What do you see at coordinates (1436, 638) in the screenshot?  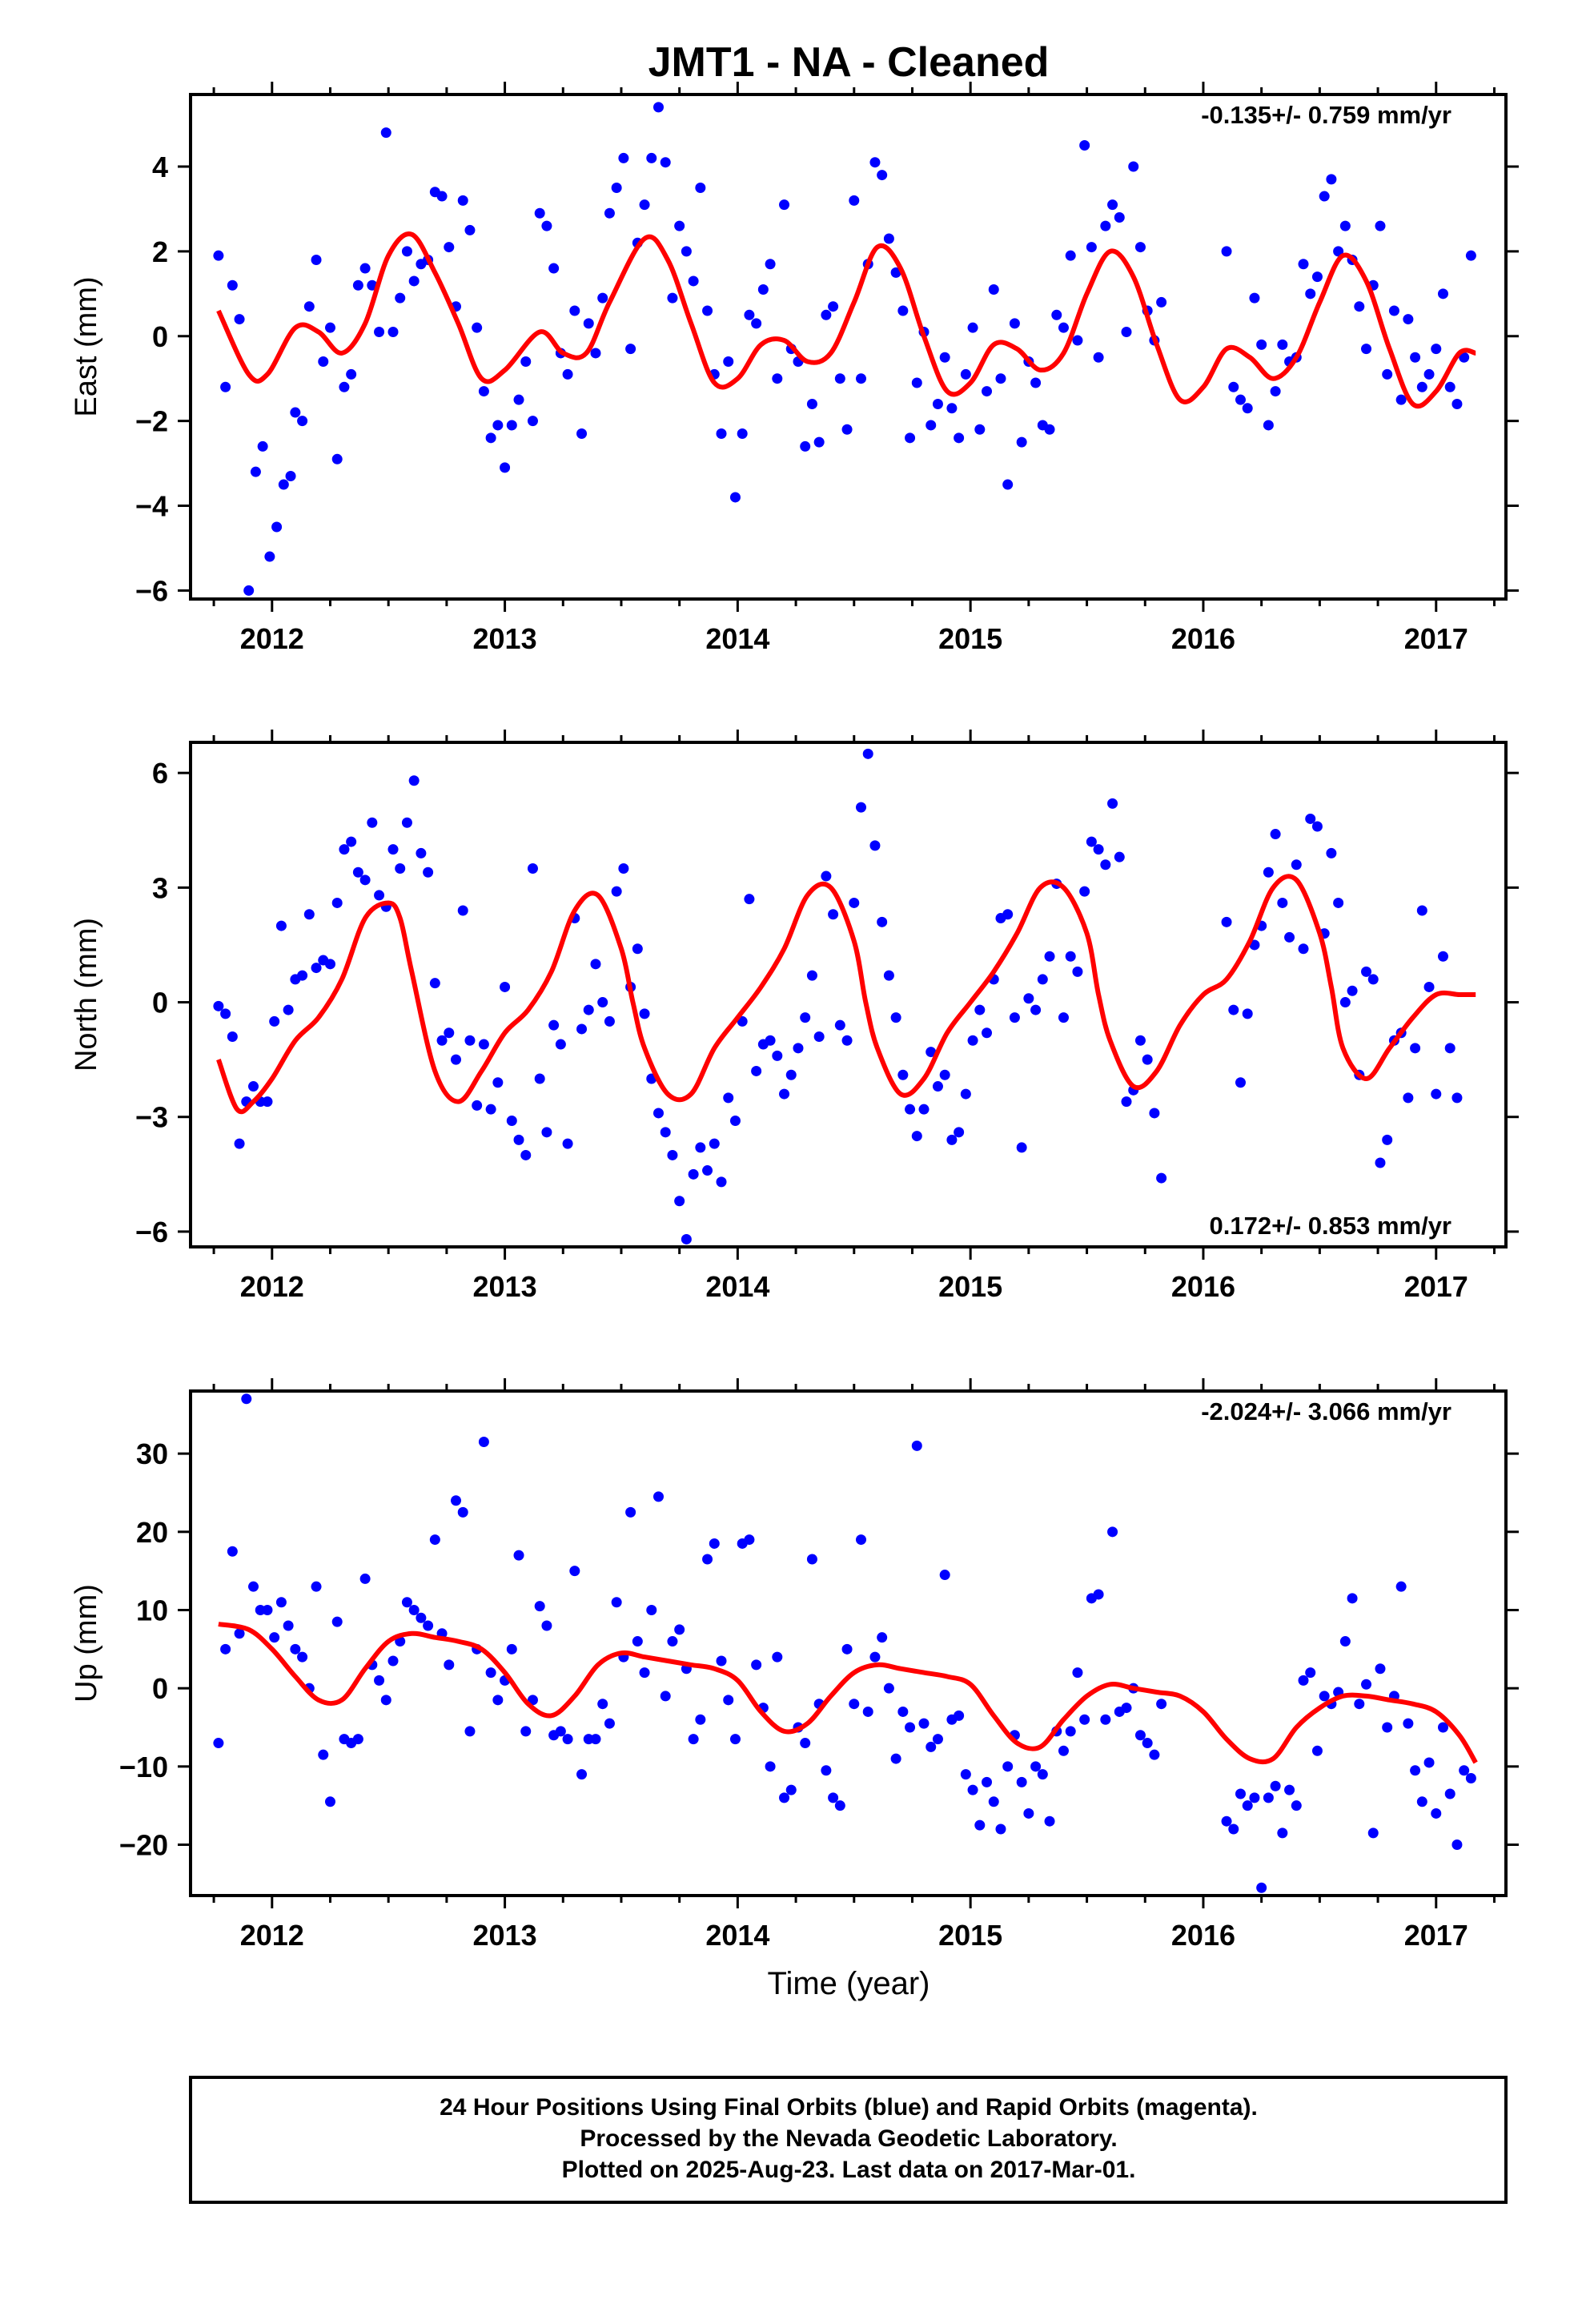 I see `east-x-tick-label: 2017` at bounding box center [1436, 638].